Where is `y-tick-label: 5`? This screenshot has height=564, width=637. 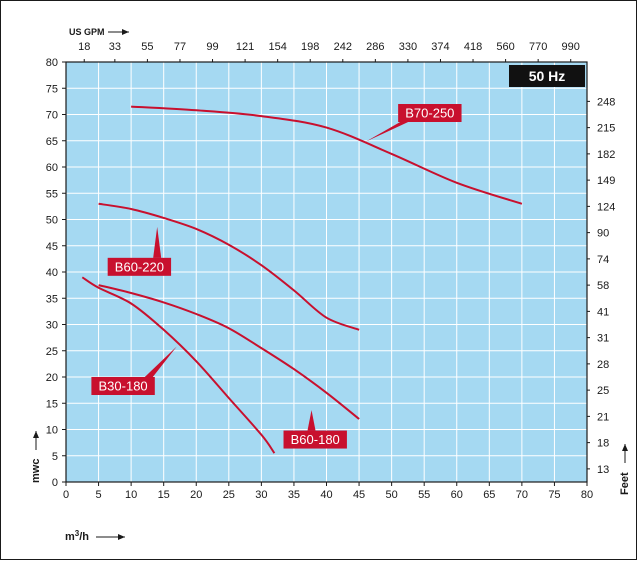 y-tick-label: 5 is located at coordinates (55, 457).